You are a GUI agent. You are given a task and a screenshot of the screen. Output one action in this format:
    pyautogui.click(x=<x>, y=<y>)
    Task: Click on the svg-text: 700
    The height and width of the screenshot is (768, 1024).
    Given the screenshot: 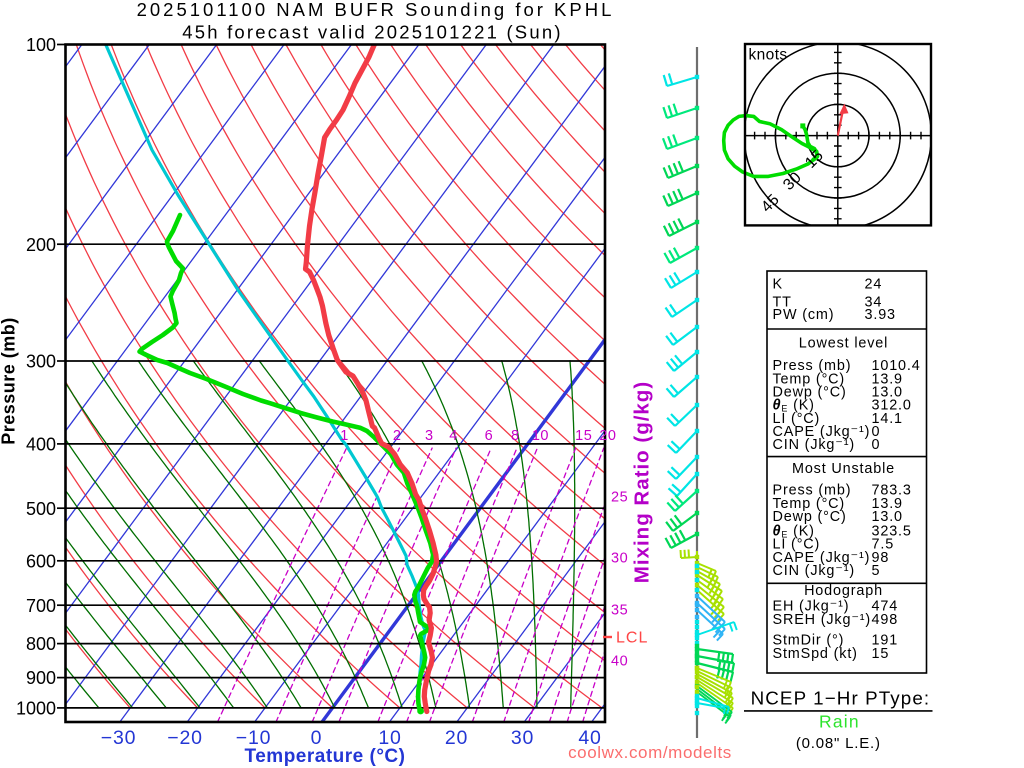 What is the action you would take?
    pyautogui.click(x=41, y=606)
    